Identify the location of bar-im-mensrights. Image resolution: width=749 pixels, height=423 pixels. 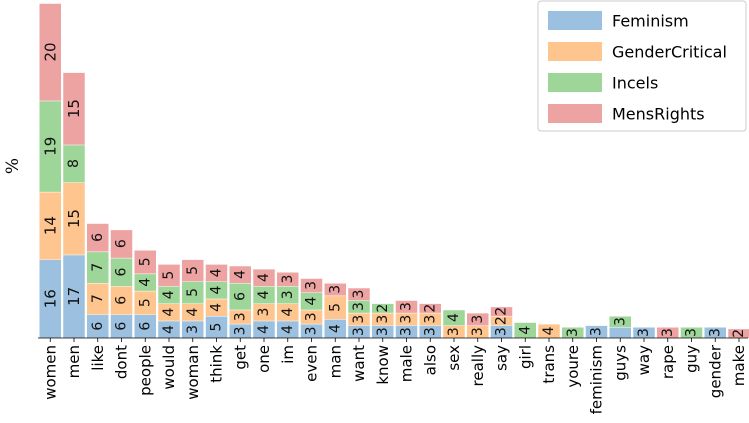
(288, 279).